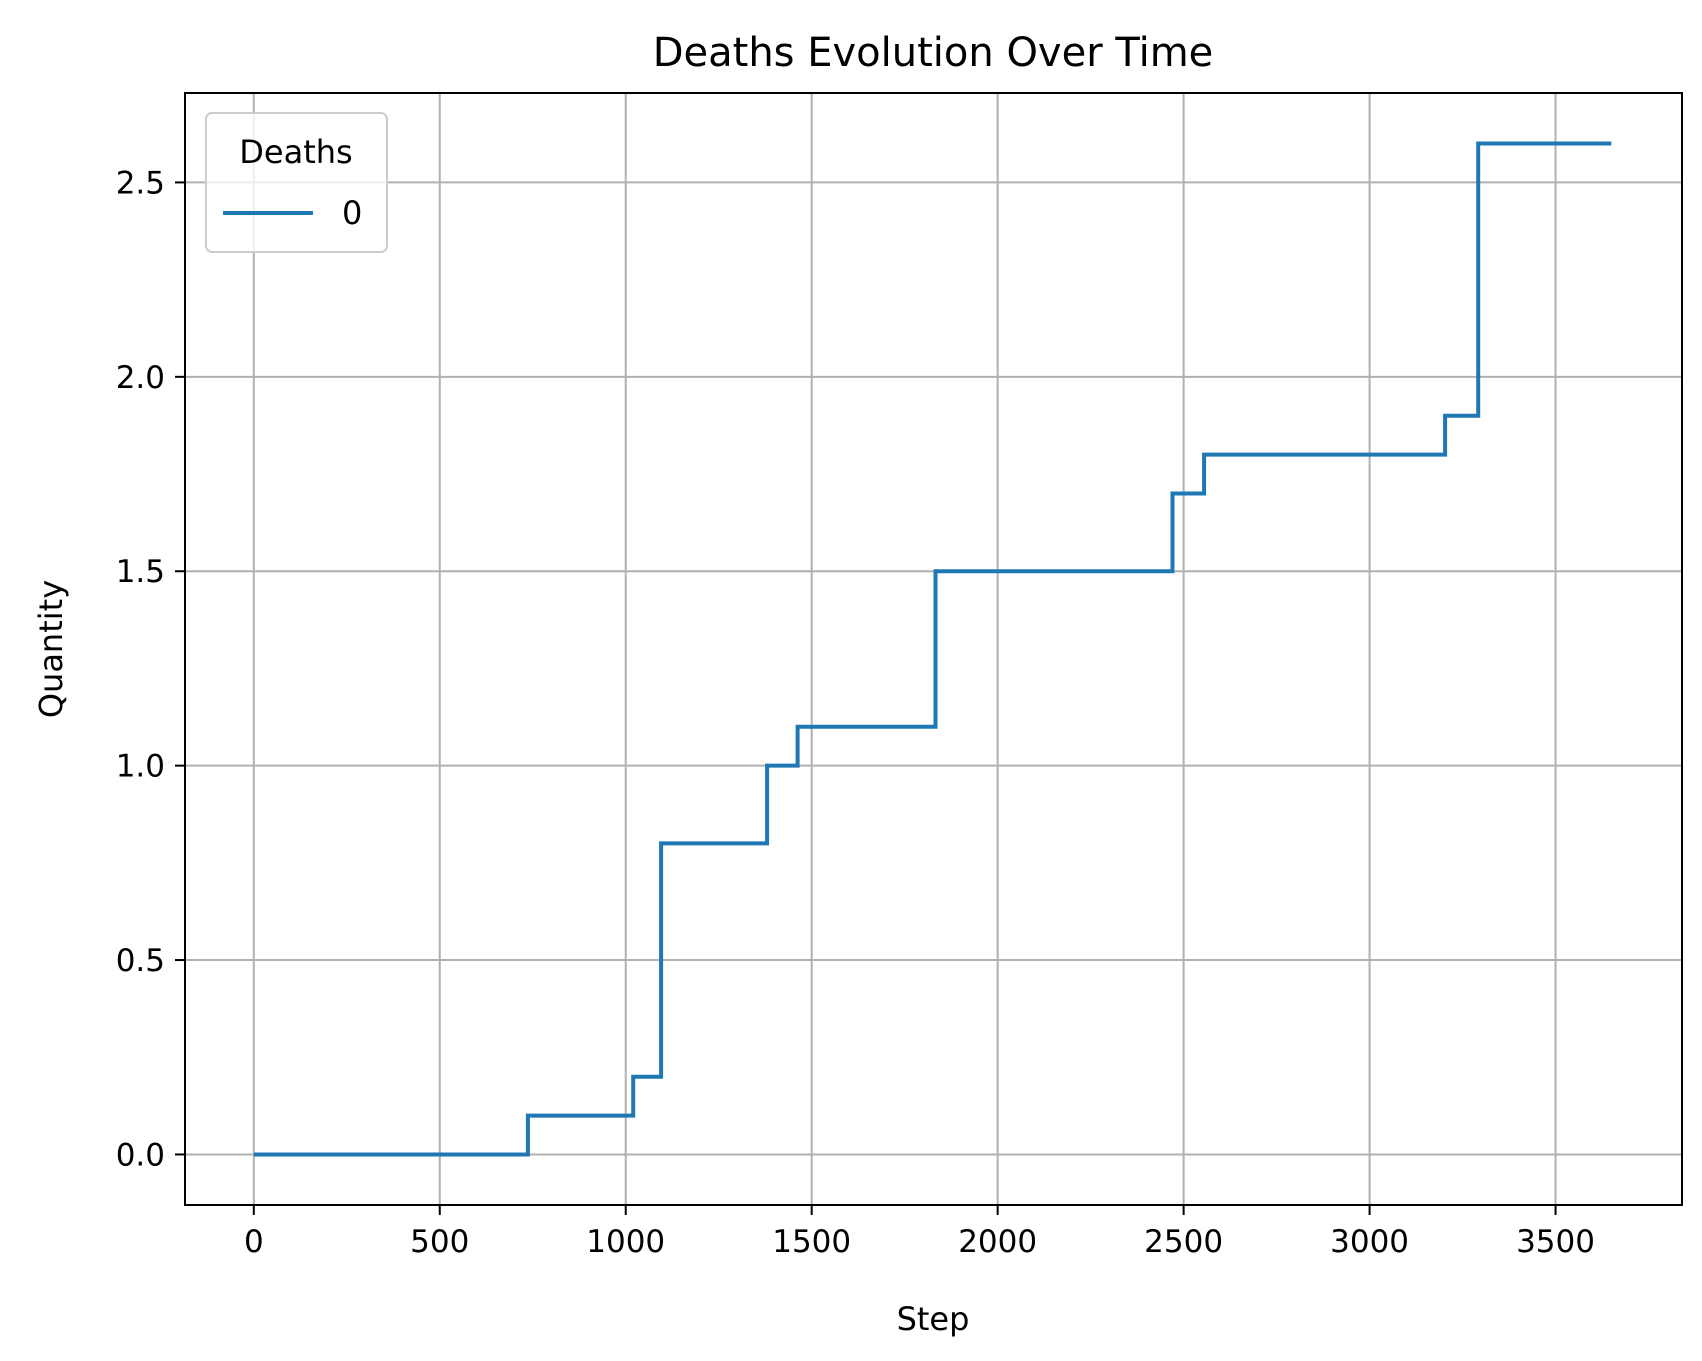 The height and width of the screenshot is (1361, 1702). Describe the element at coordinates (140, 1155) in the screenshot. I see `y-tick-label: 0.0` at that location.